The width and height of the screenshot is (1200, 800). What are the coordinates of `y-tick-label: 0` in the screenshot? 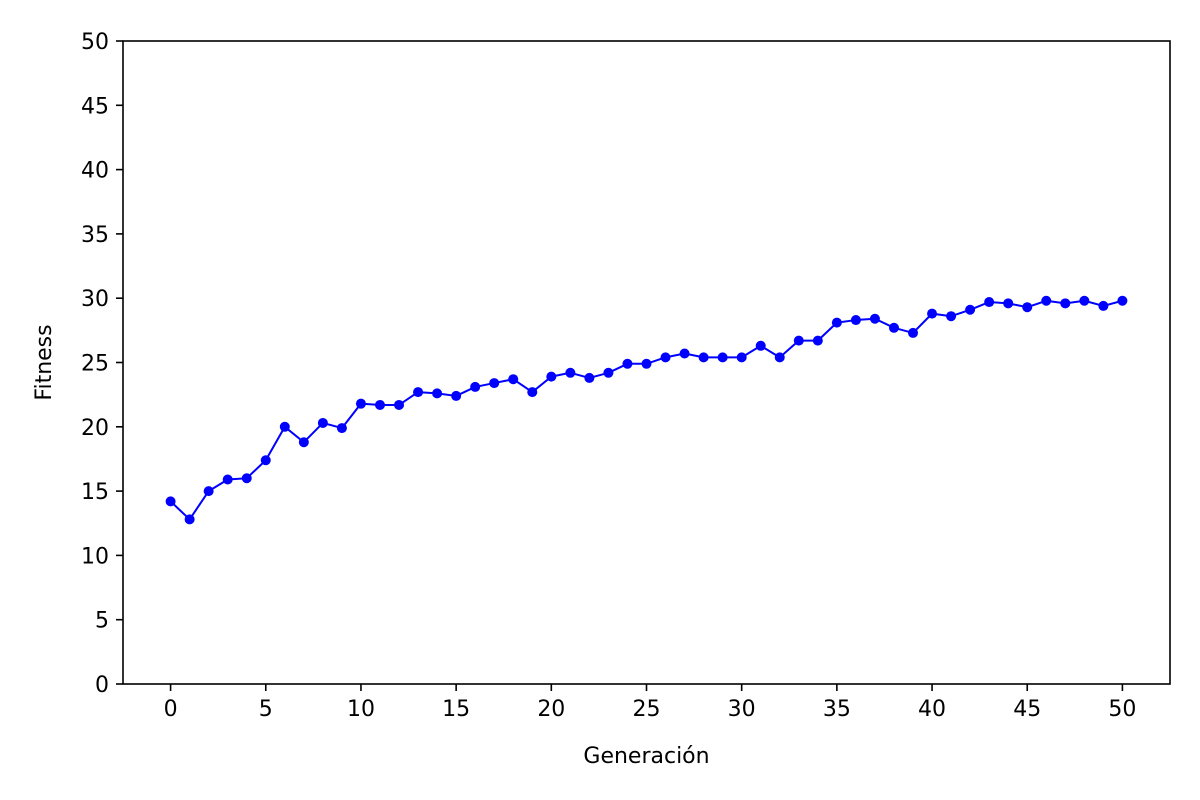 It's located at (102, 685).